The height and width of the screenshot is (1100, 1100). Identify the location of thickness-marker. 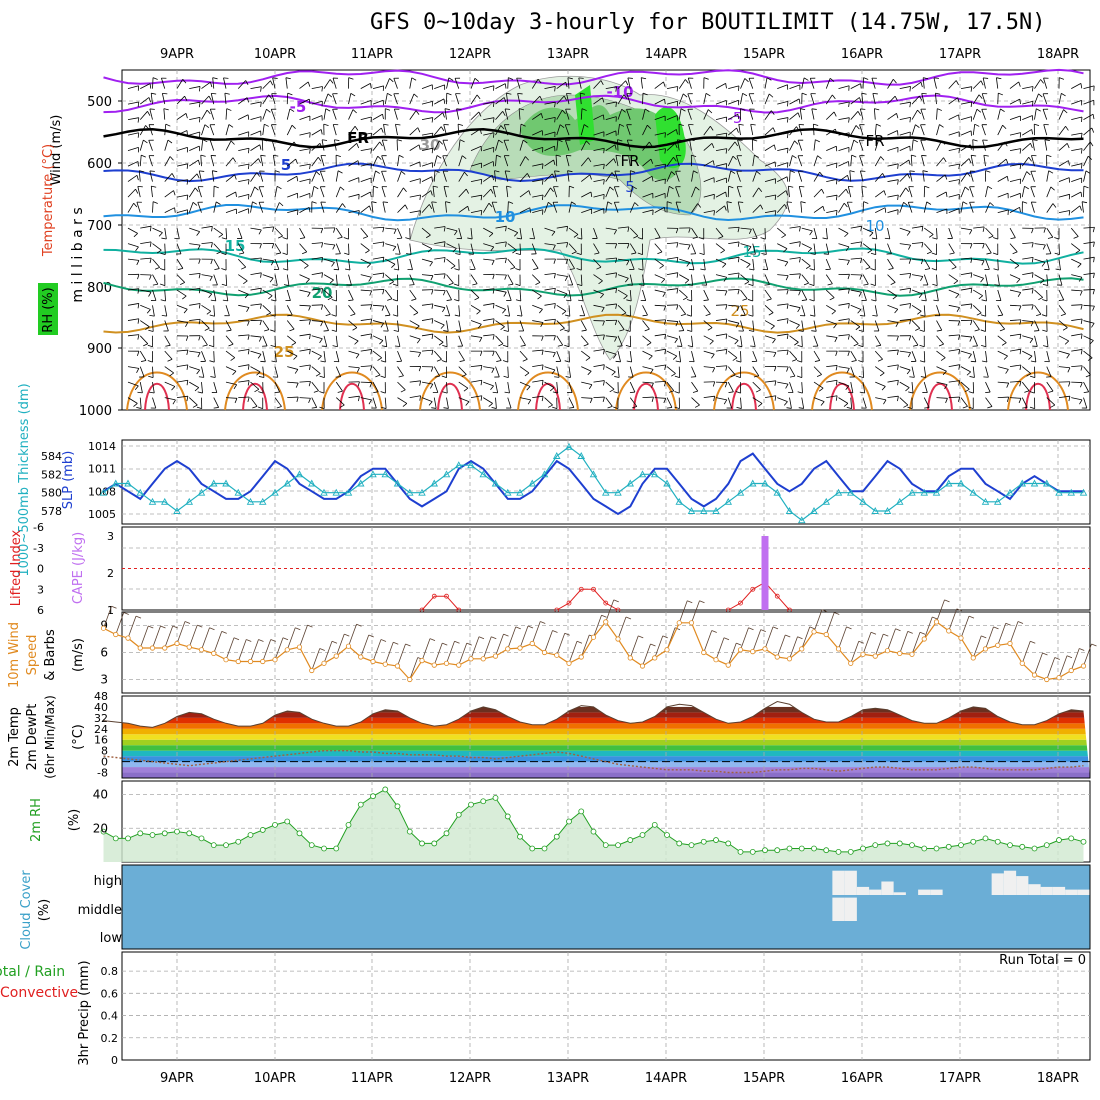
(948, 483).